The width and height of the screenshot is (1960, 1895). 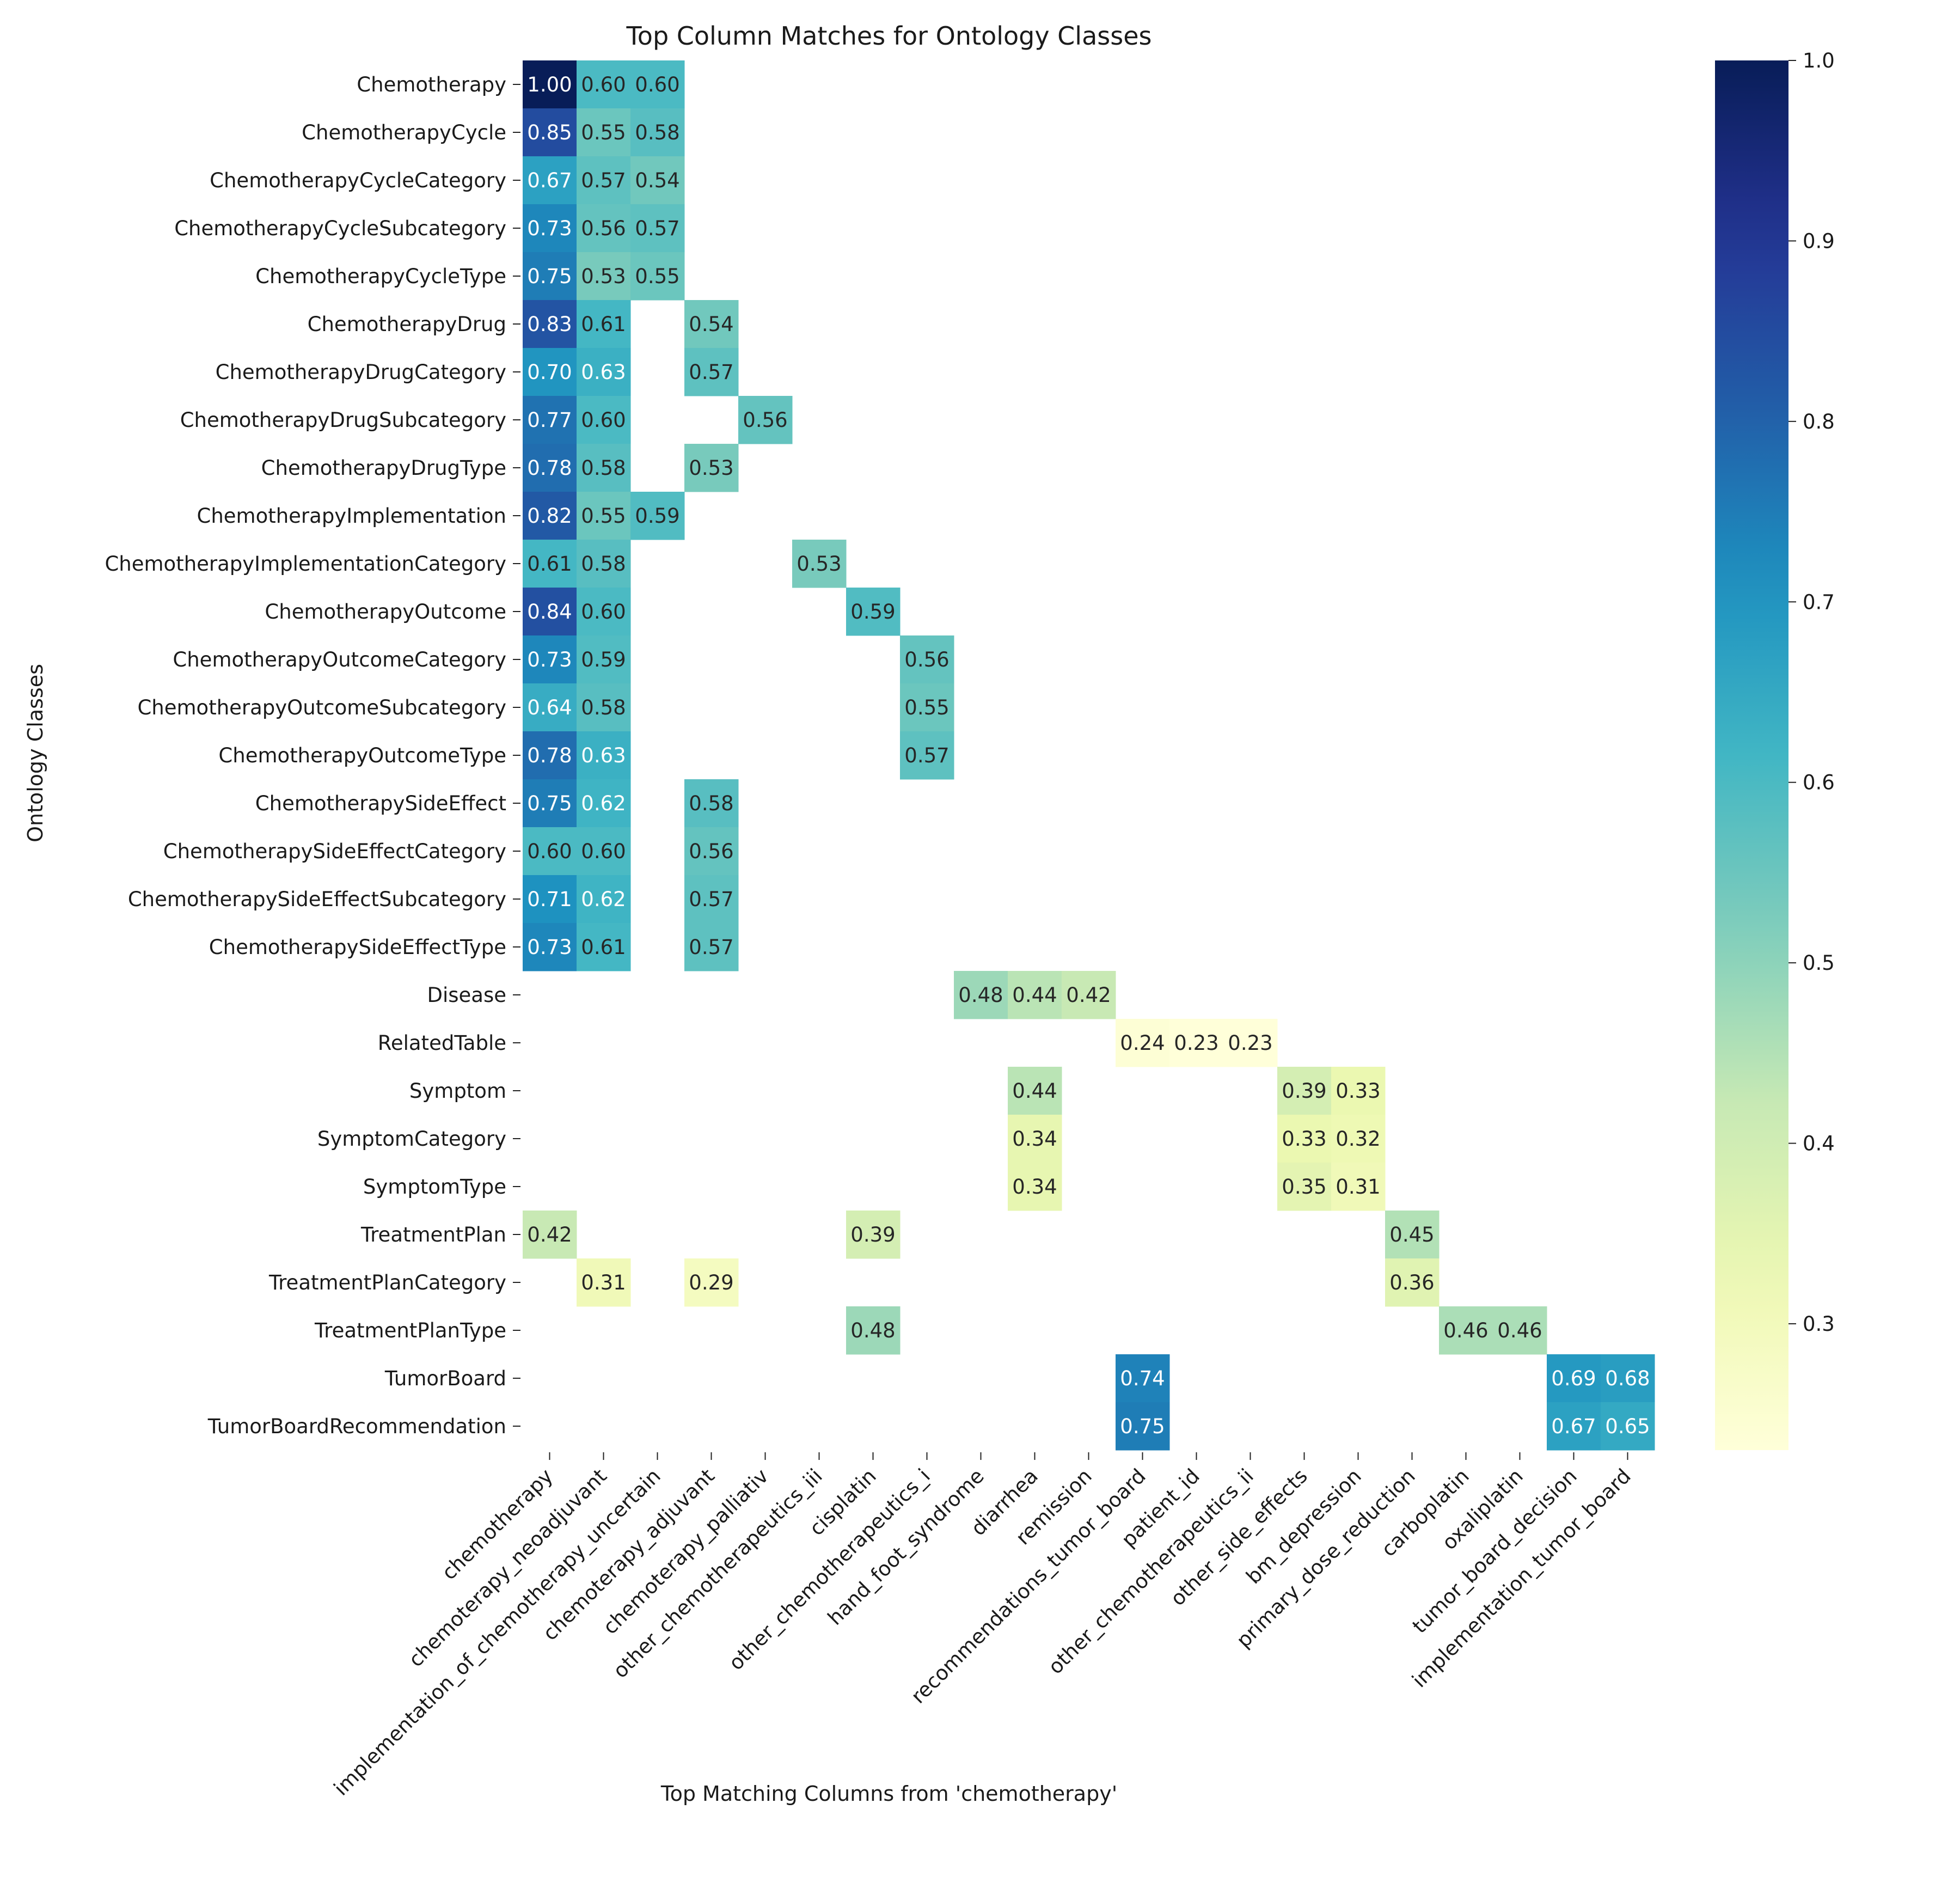 I want to click on y-tick-label: ChemotherapyImplementation, so click(x=351, y=516).